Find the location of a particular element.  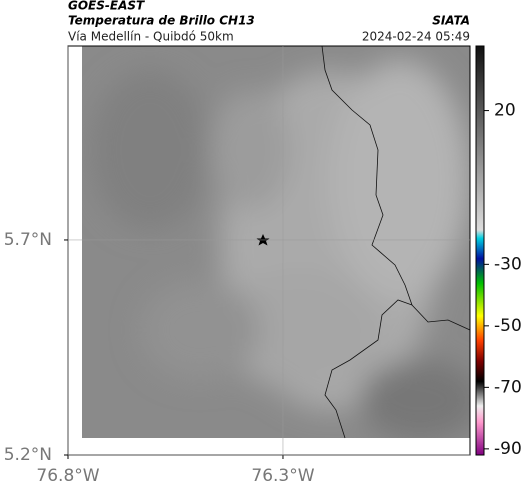

colorbar-label: -90 is located at coordinates (508, 449).